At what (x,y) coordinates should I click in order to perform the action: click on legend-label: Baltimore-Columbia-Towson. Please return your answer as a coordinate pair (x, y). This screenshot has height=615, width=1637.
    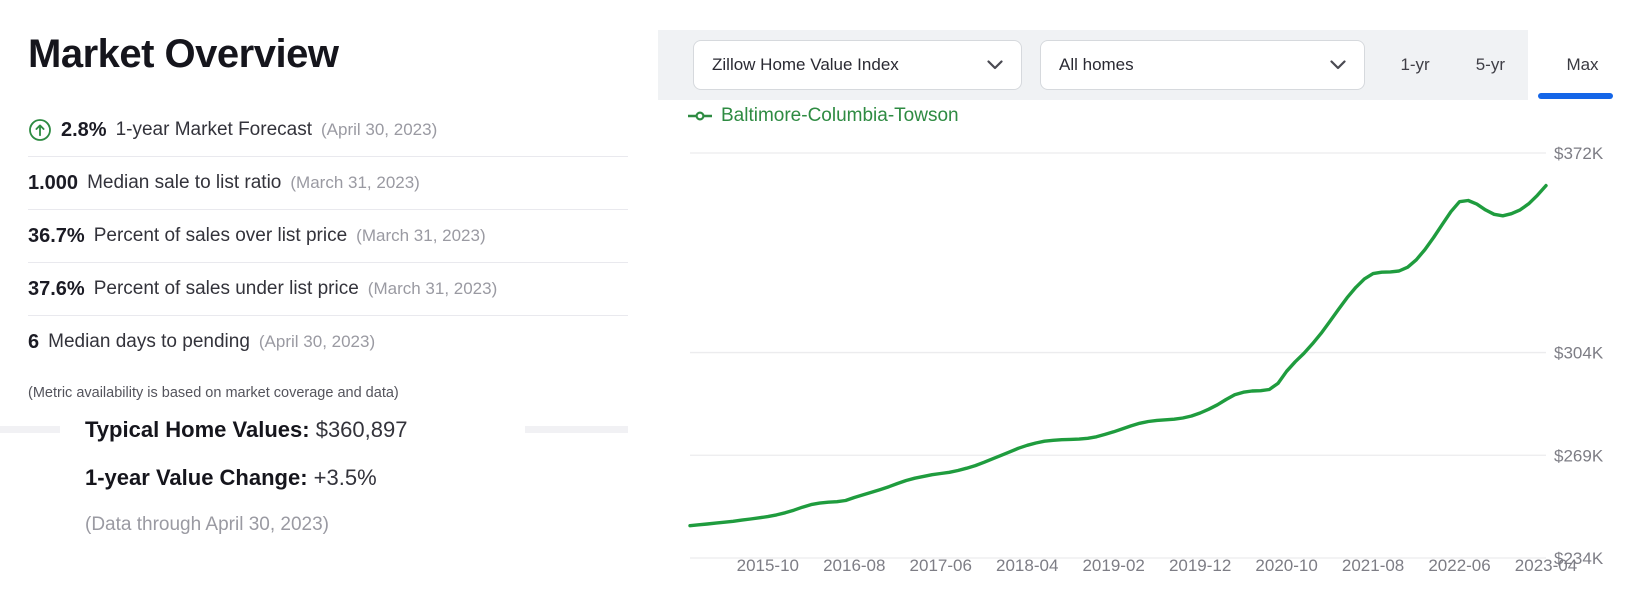
    Looking at the image, I should click on (840, 115).